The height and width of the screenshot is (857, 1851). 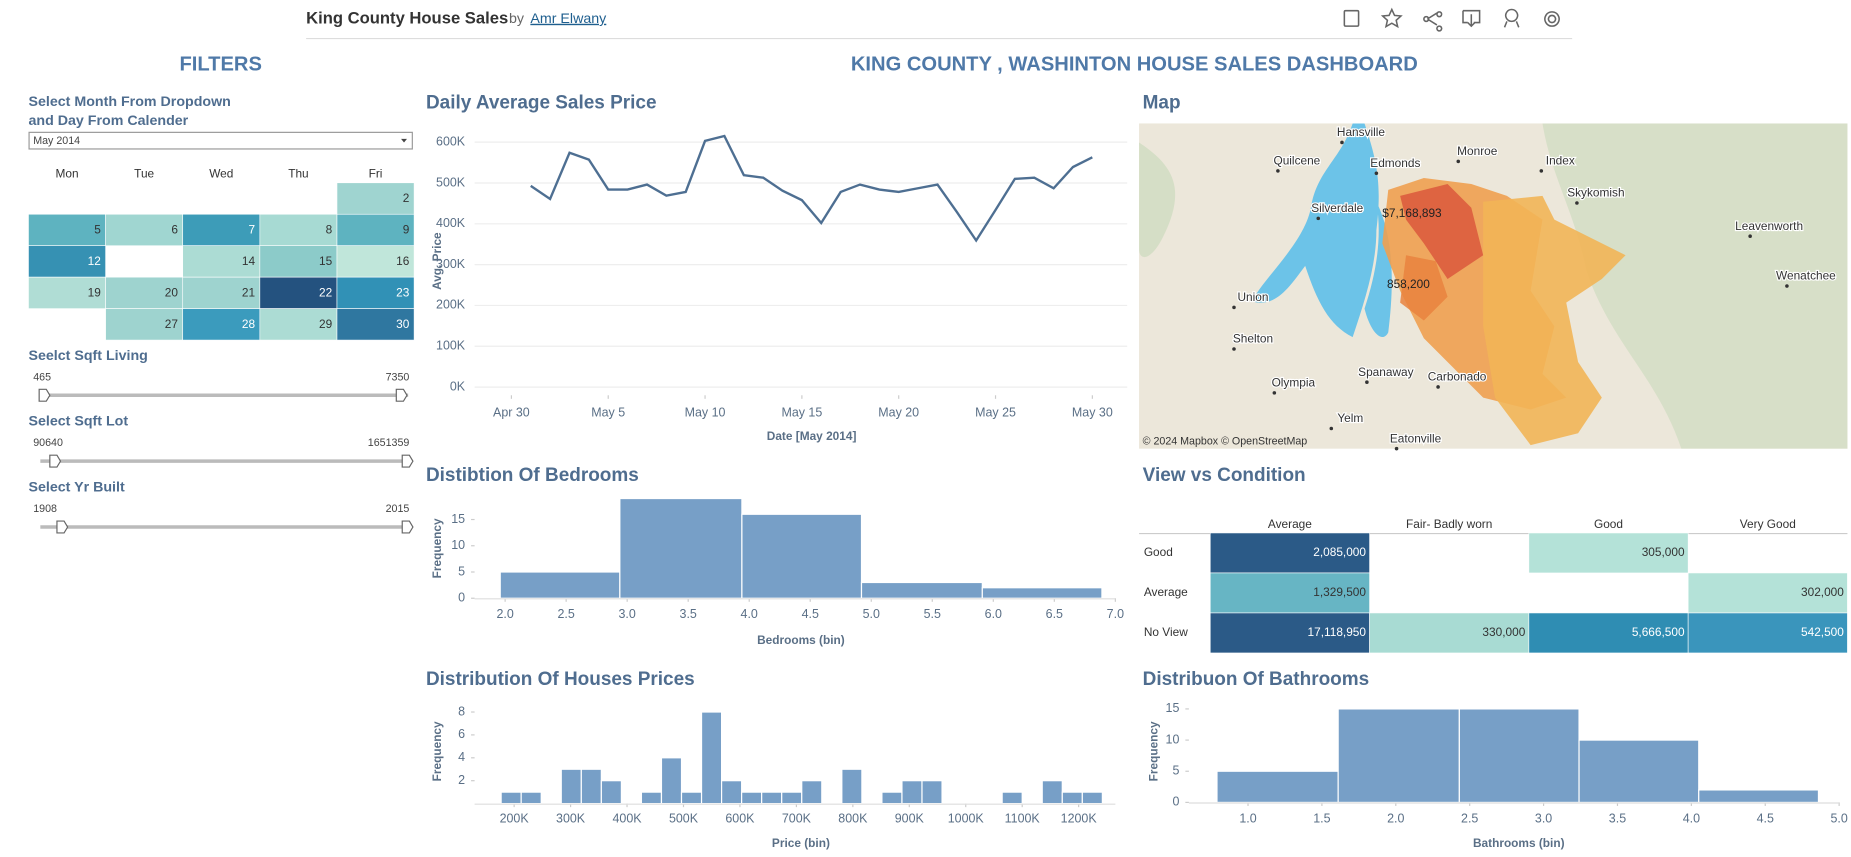 What do you see at coordinates (376, 174) in the screenshot?
I see `weekday-label: Fri` at bounding box center [376, 174].